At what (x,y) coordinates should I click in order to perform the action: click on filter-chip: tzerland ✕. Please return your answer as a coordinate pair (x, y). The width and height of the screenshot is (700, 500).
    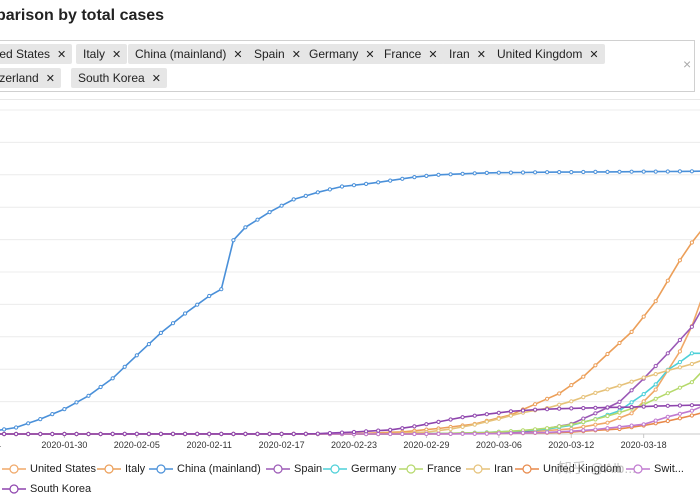
    Looking at the image, I should click on (30, 78).